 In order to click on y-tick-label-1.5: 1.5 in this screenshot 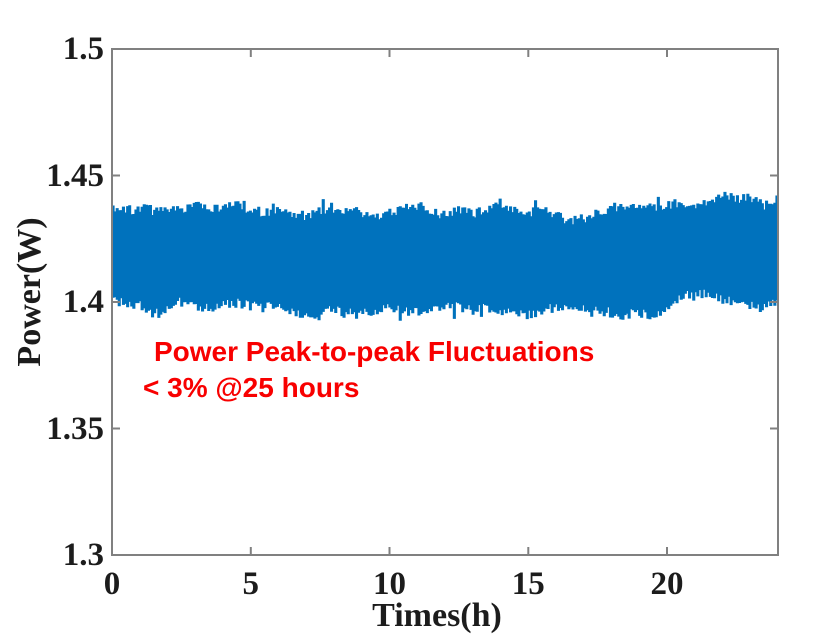, I will do `click(83, 49)`.